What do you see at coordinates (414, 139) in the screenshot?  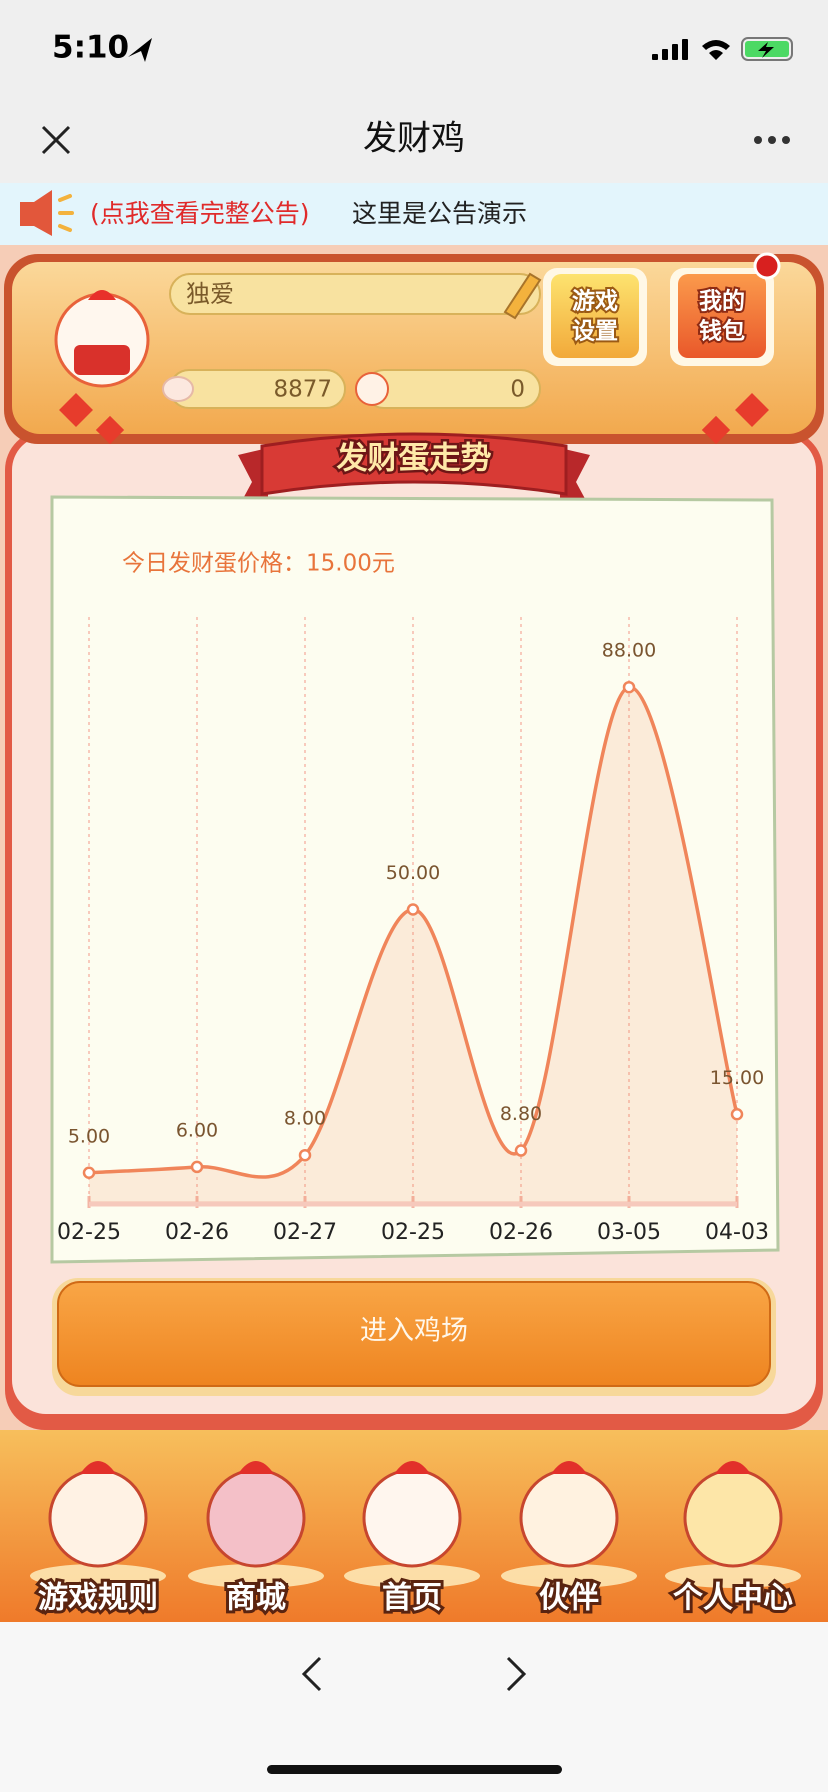 I see `nav-title: 发财鸡` at bounding box center [414, 139].